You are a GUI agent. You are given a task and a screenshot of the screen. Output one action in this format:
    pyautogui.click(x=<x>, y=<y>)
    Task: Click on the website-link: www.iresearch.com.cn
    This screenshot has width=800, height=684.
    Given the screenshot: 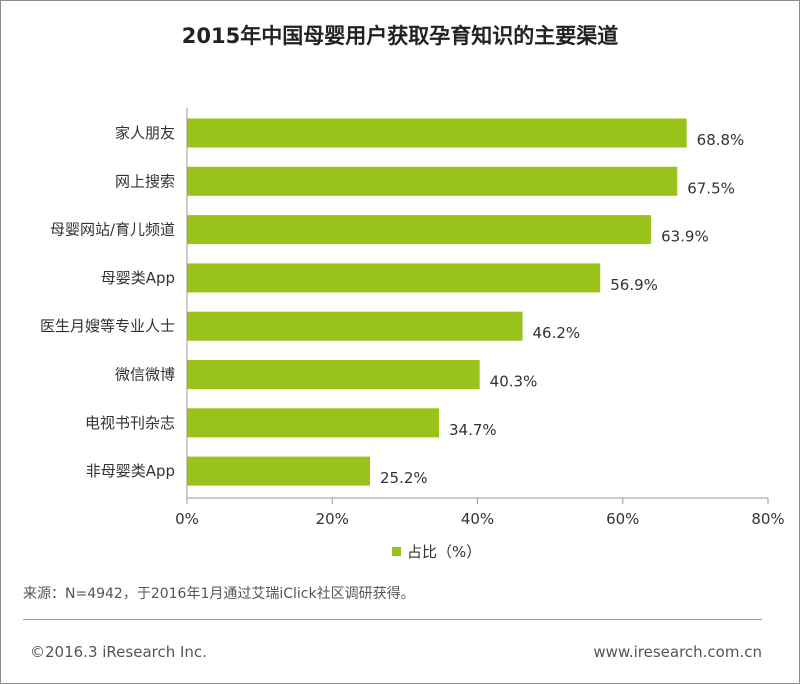 What is the action you would take?
    pyautogui.click(x=677, y=652)
    